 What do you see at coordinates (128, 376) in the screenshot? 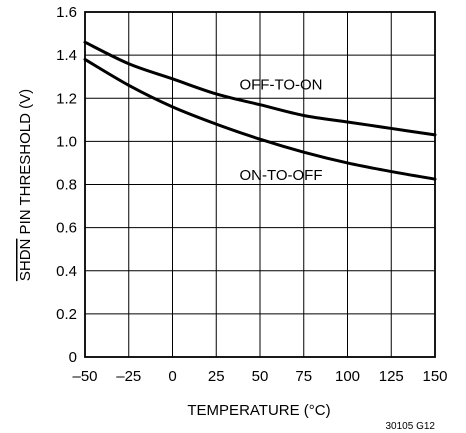
I see `x-tick-label: –25` at bounding box center [128, 376].